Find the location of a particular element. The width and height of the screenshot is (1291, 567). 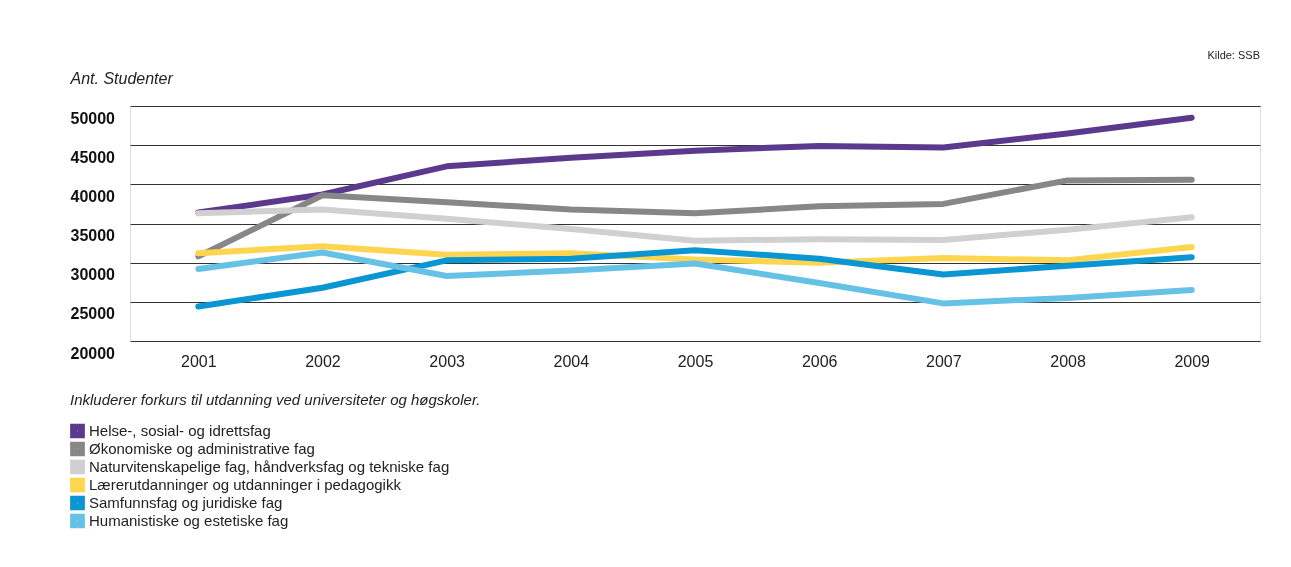

y-tick-label: 40000 is located at coordinates (93, 196).